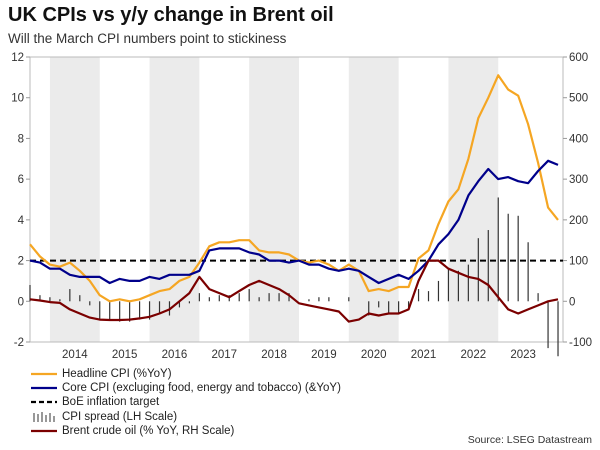 The width and height of the screenshot is (600, 450). Describe the element at coordinates (44, 431) in the screenshot. I see `legend-swatch-brent` at that location.